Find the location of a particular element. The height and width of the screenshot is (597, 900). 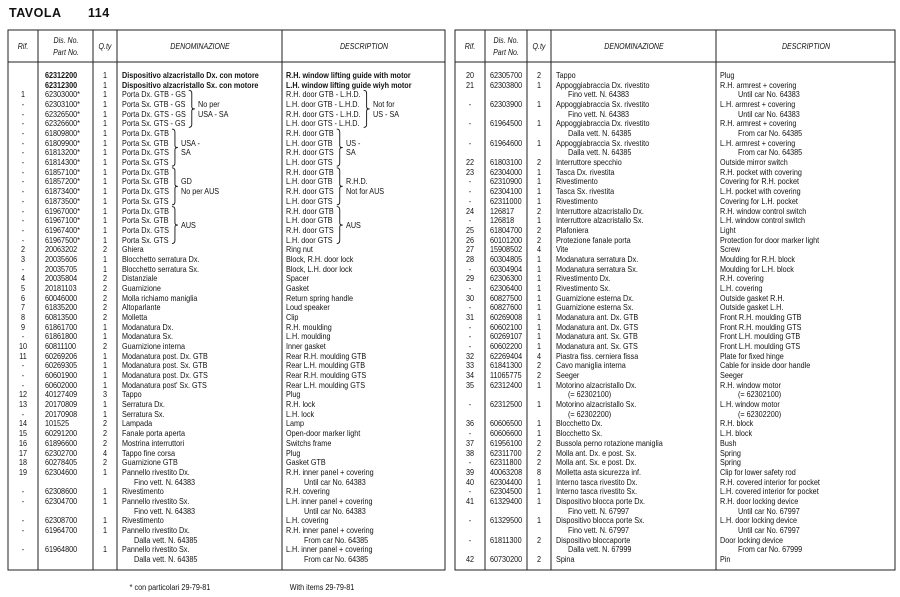

ref-number: 10 is located at coordinates (23, 346).